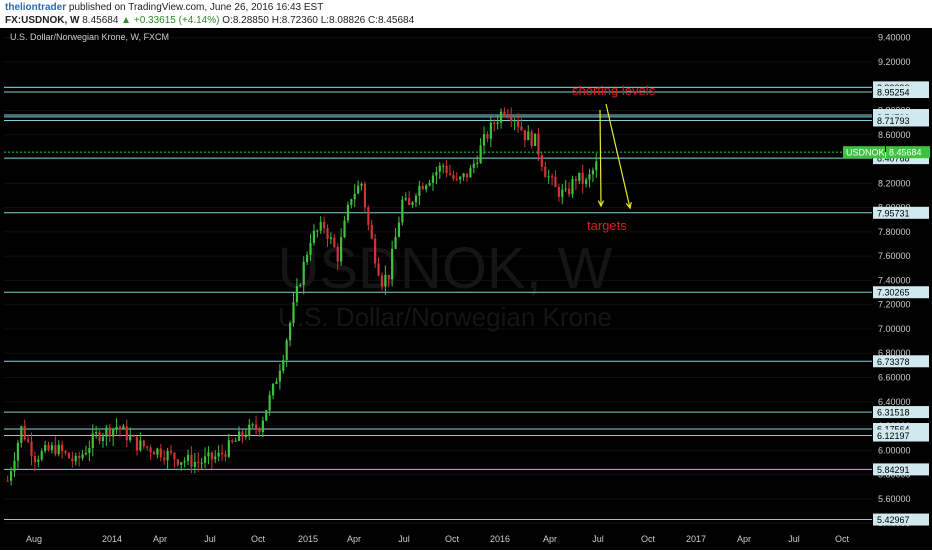 The width and height of the screenshot is (932, 555). Describe the element at coordinates (894, 499) in the screenshot. I see `price-tick-label: 5.60000` at that location.